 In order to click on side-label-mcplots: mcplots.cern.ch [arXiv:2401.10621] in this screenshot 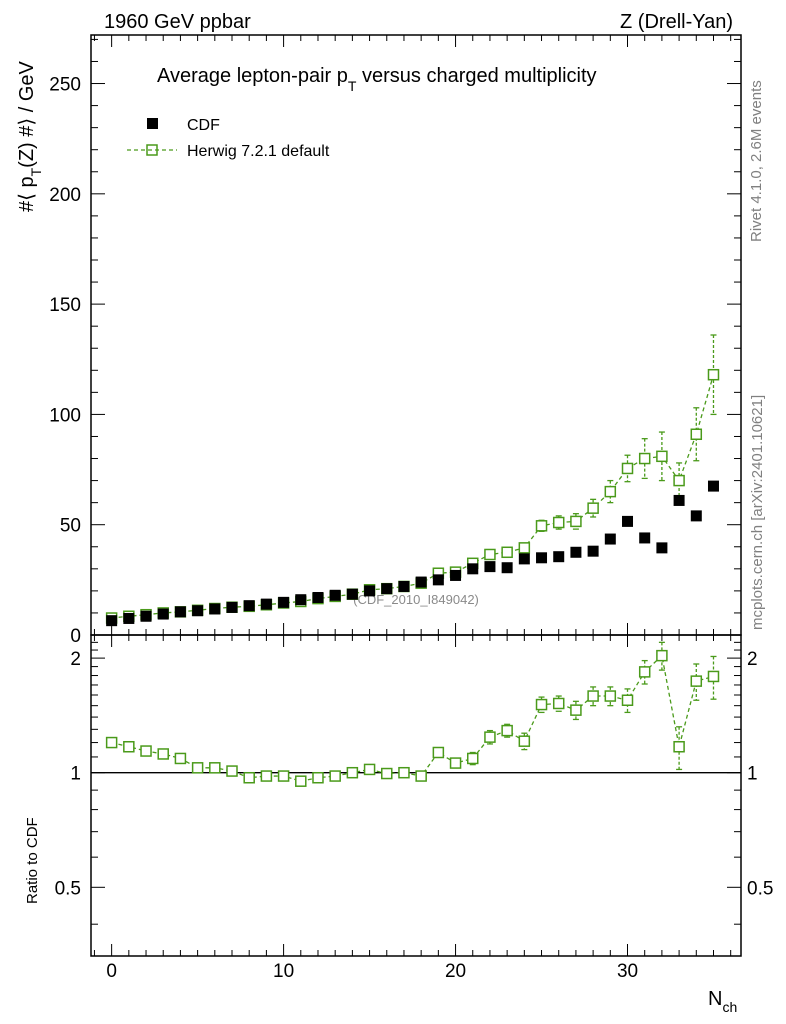, I will do `click(757, 512)`.